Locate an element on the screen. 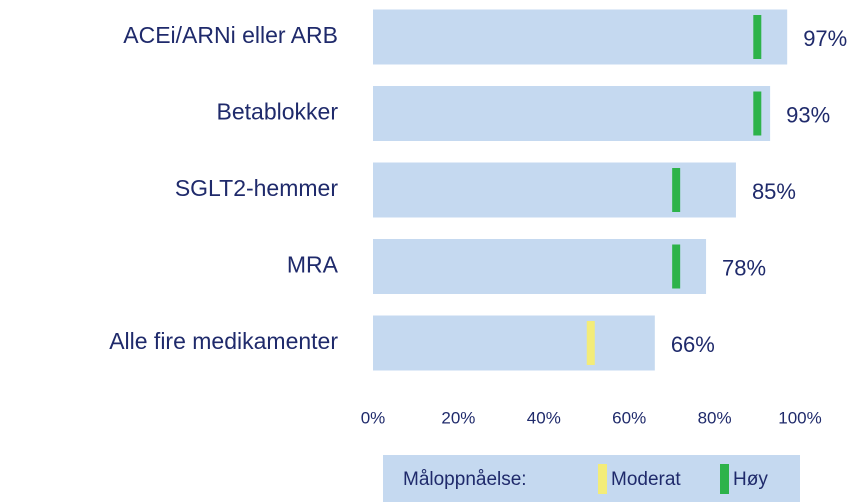  x-tick-label: 100% is located at coordinates (799, 417).